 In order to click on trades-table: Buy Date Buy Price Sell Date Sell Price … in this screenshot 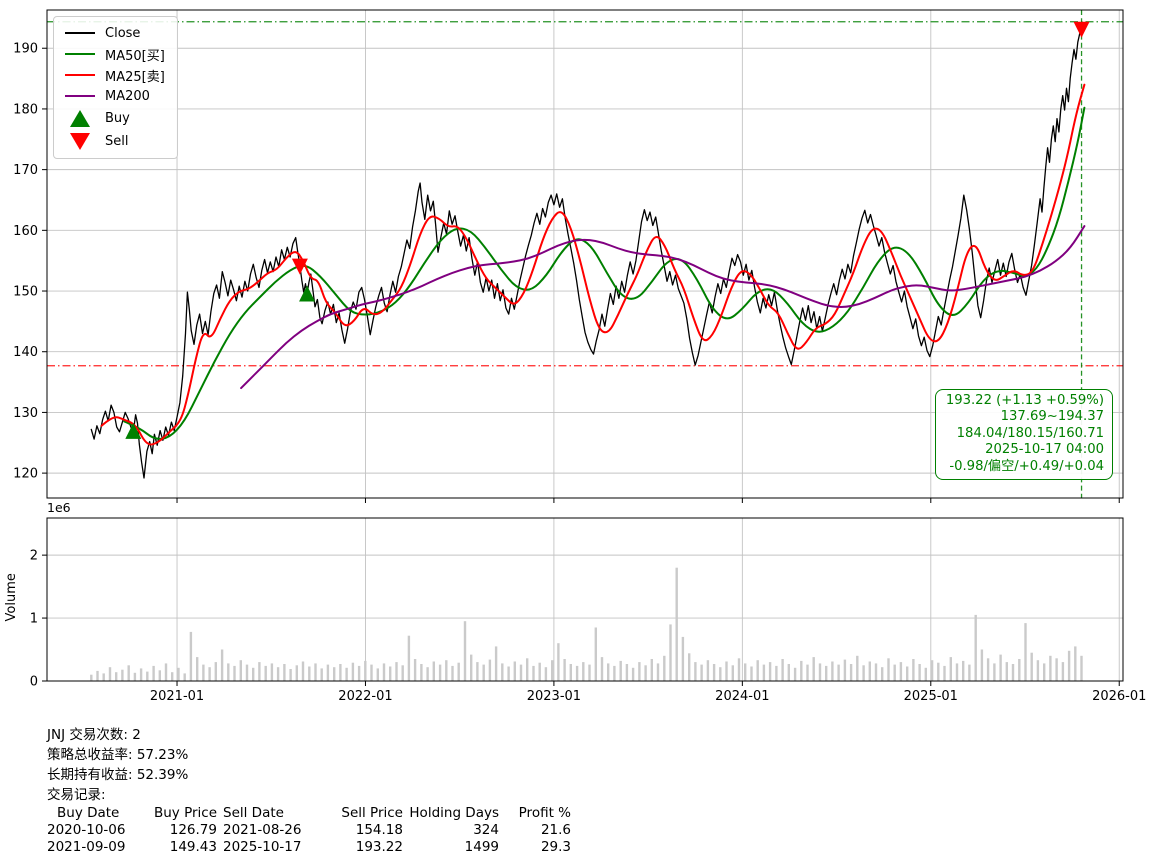, I will do `click(309, 830)`.